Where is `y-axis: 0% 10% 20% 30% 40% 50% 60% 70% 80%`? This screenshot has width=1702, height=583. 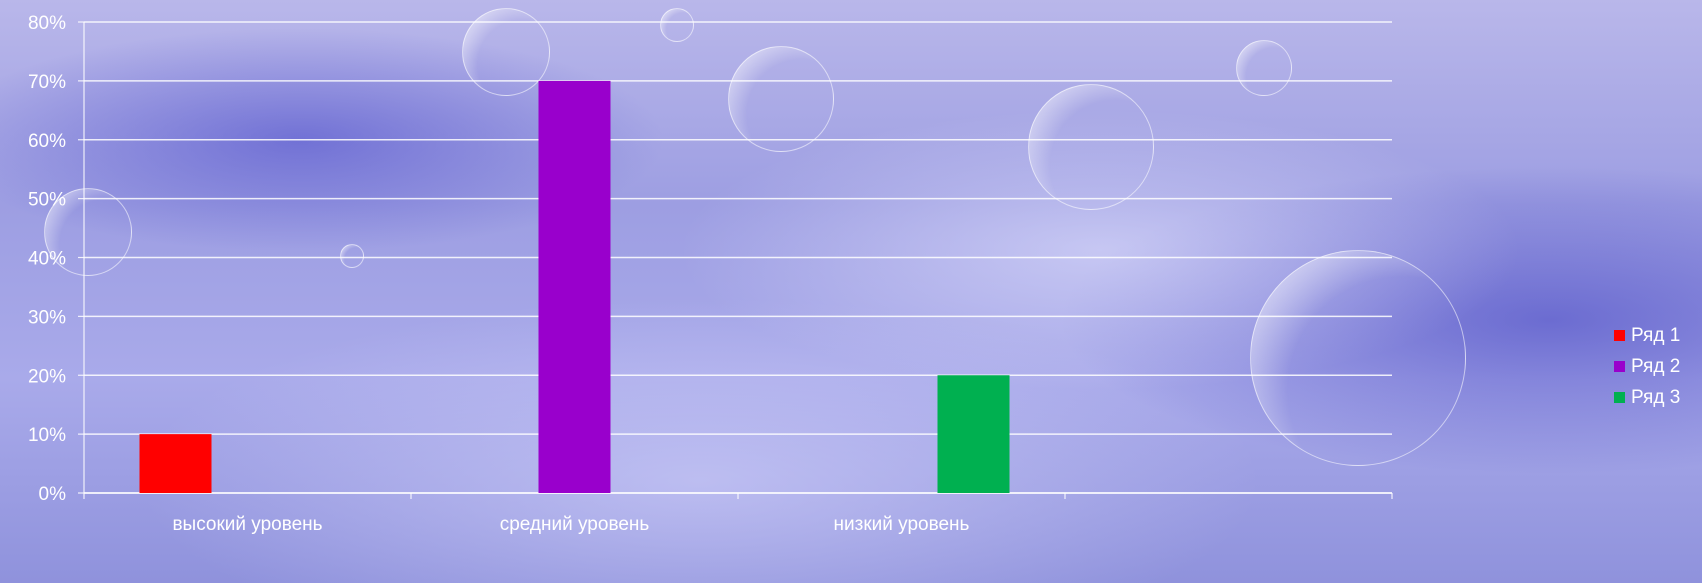
y-axis: 0% 10% 20% 30% 40% 50% 60% 70% 80% is located at coordinates (56, 259).